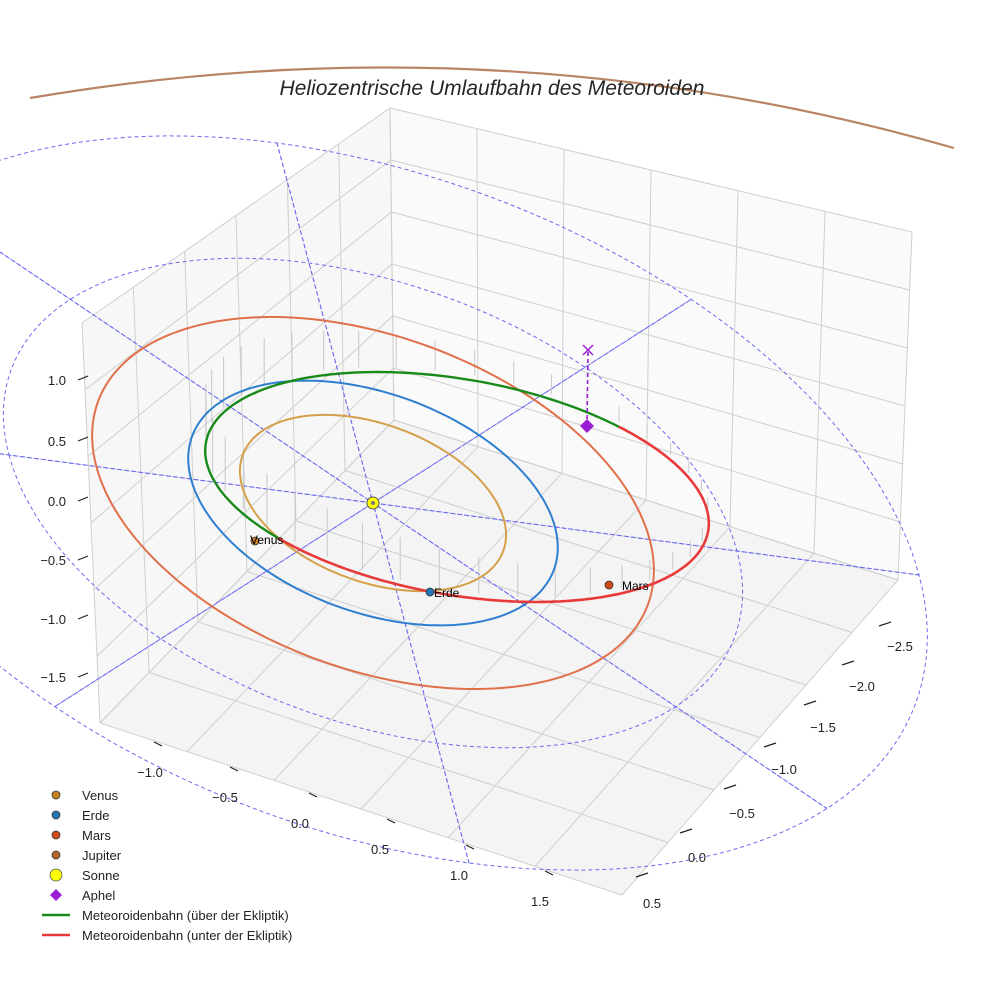  I want to click on z-tick-label: −1.5, so click(53, 677).